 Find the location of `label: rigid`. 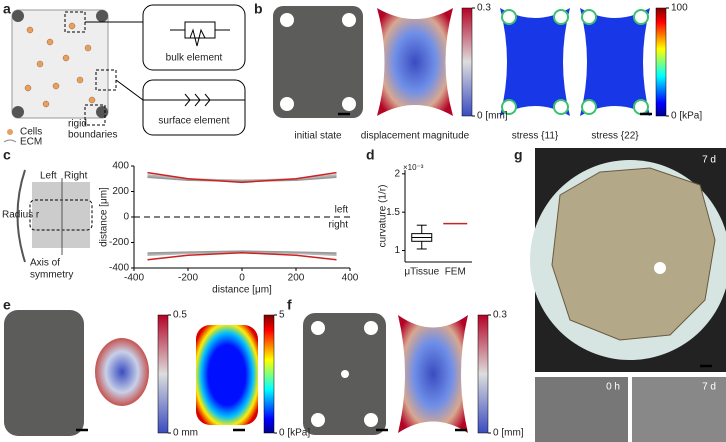

label: rigid is located at coordinates (77, 124).